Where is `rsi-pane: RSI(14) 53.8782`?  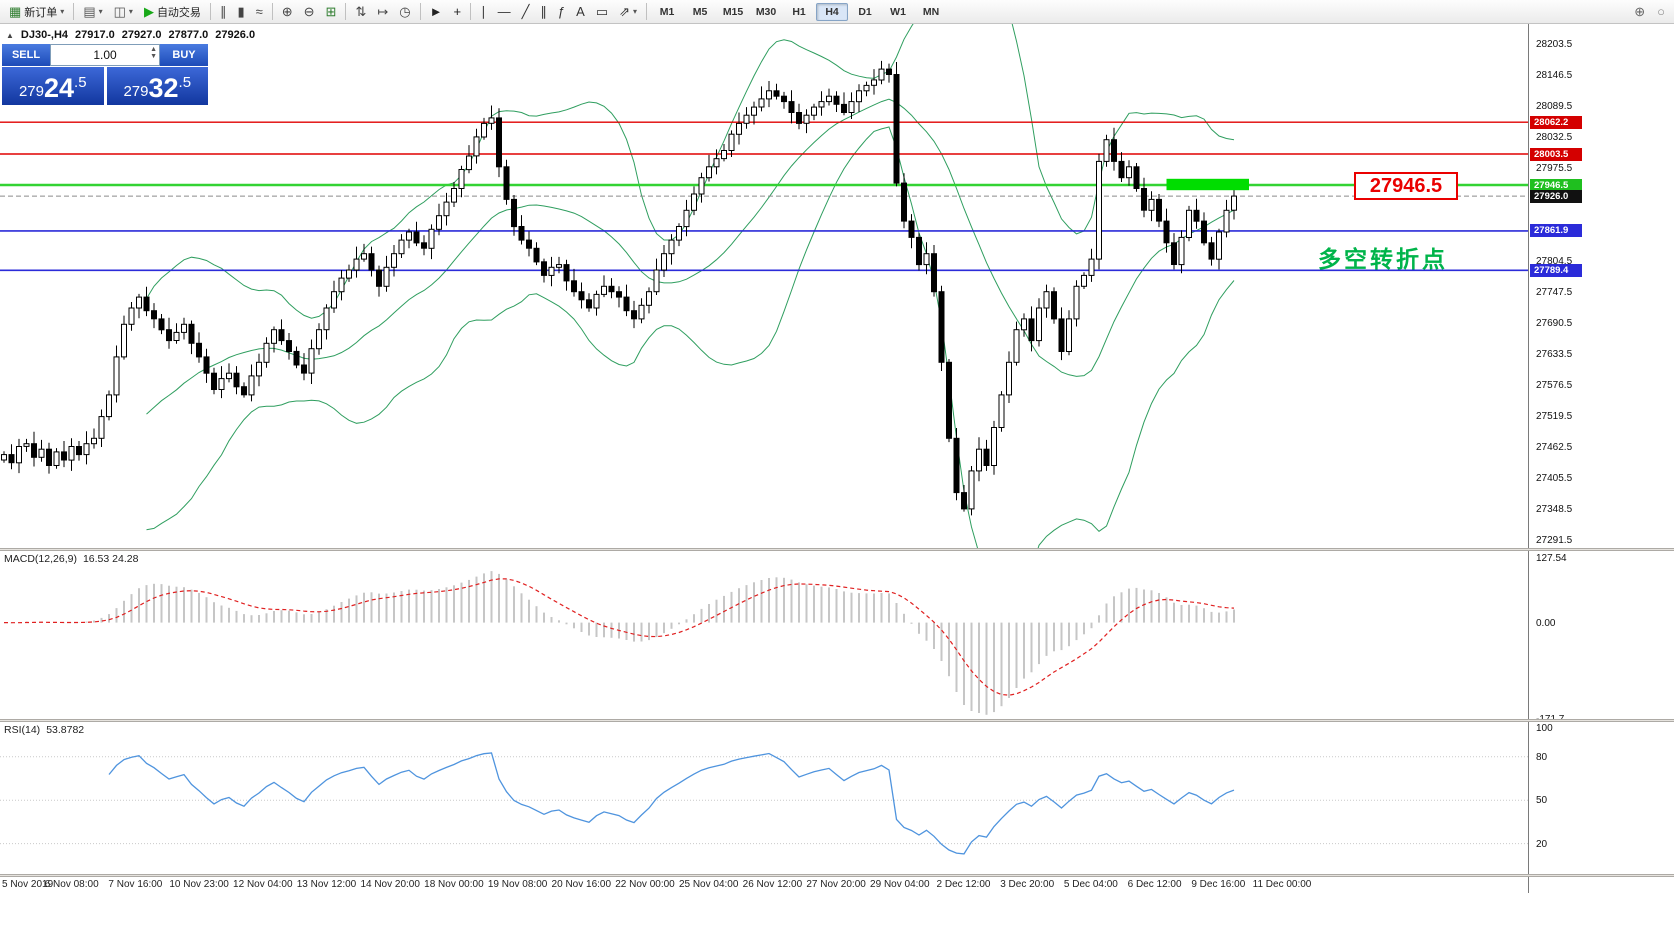 rsi-pane: RSI(14) 53.8782 is located at coordinates (764, 798).